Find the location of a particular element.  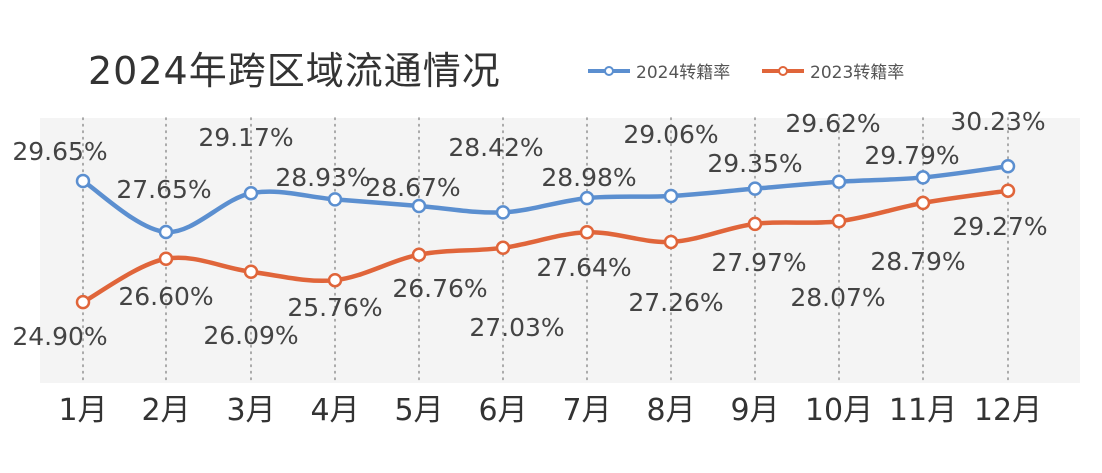

data-label-2024-10: 29.62% is located at coordinates (832, 123).